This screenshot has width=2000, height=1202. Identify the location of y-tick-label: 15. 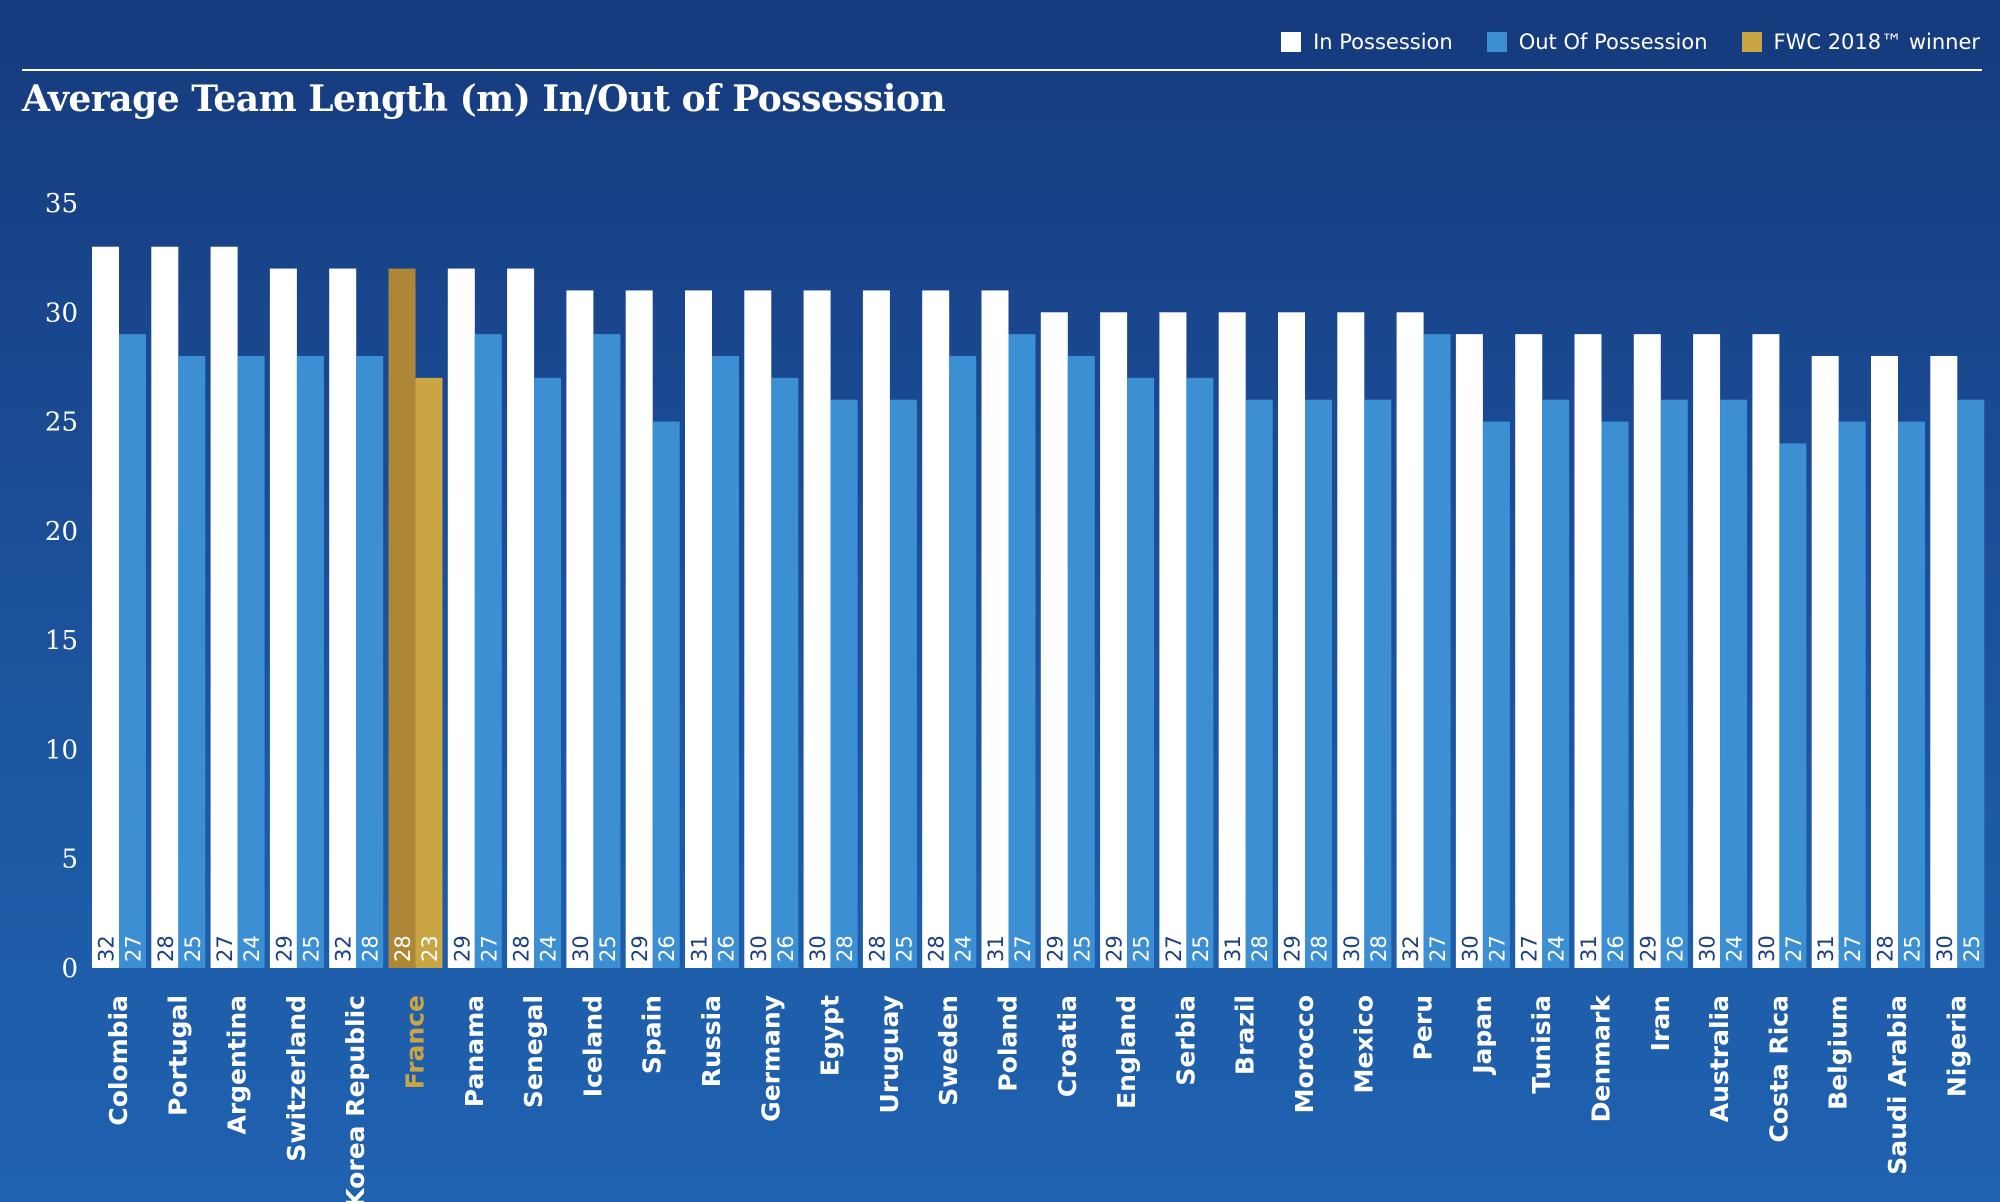
(61, 641).